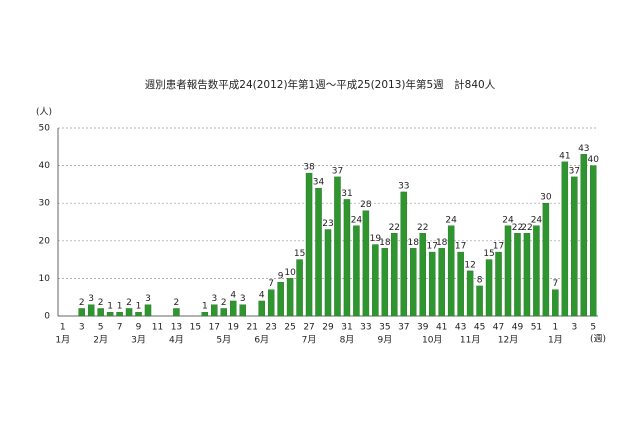  I want to click on x-tick-label: 13, so click(176, 328).